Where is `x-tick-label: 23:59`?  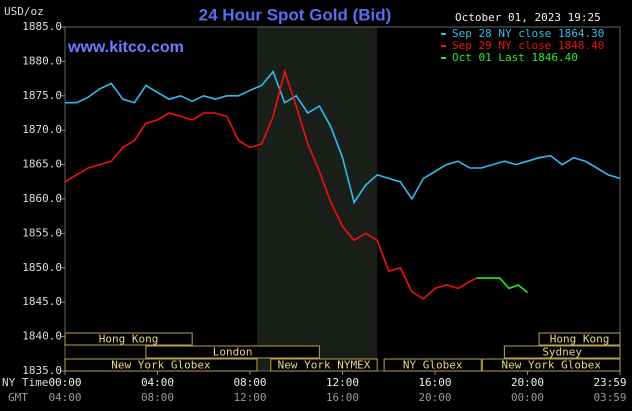 x-tick-label: 23:59 is located at coordinates (609, 382).